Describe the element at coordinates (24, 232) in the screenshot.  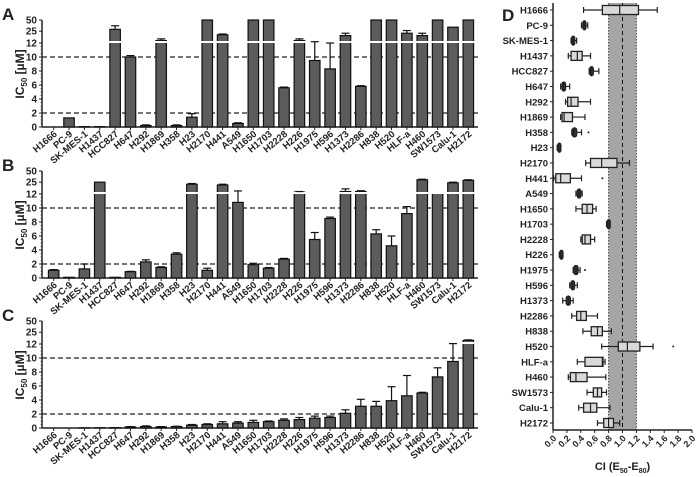
I see `y-label-subscript: 50` at that location.